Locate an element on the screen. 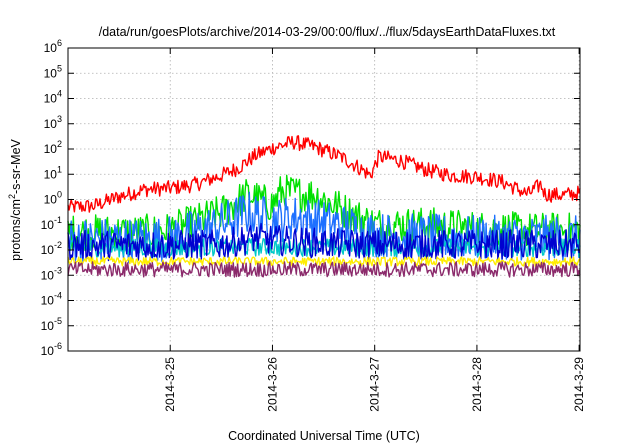 This screenshot has height=448, width=640. y-tick-label: 10³ is located at coordinates (53, 122).